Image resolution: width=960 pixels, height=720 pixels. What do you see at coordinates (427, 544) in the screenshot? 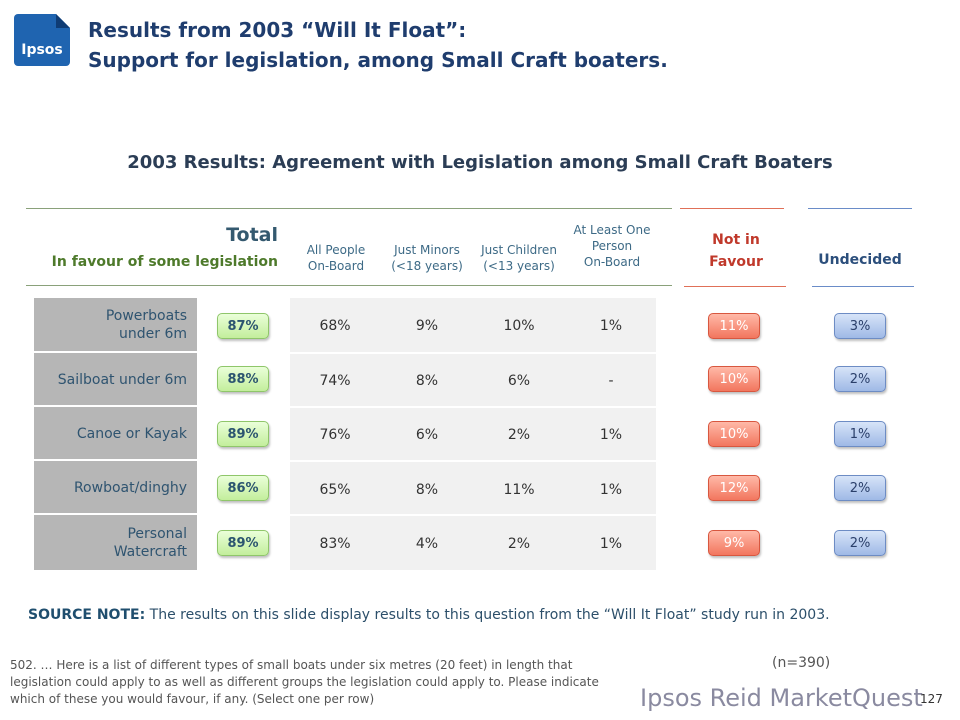
I see `just-minors-value: 4%` at bounding box center [427, 544].